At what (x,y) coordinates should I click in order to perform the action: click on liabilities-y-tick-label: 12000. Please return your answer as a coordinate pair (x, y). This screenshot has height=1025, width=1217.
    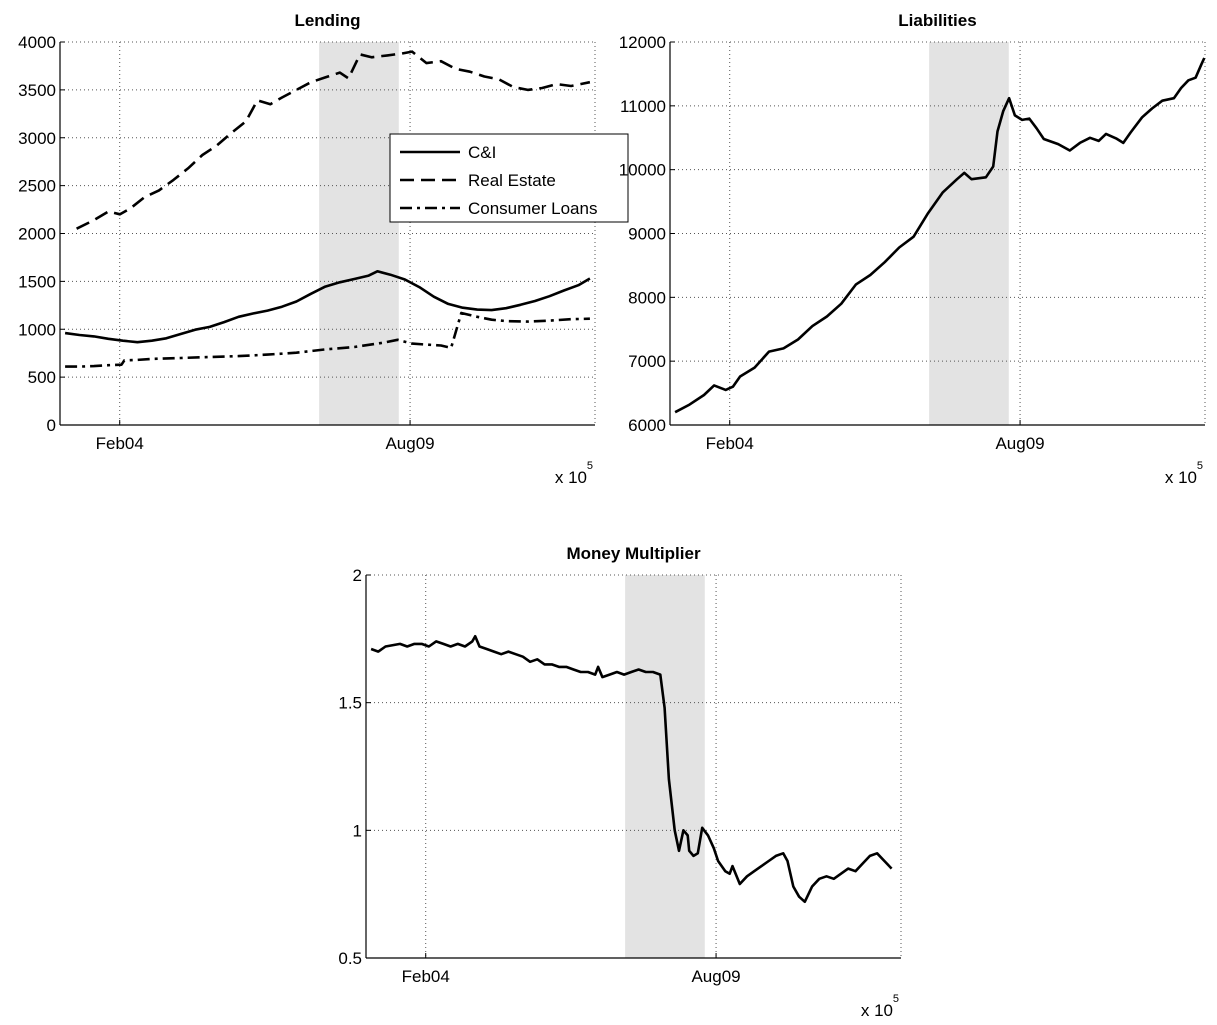
    Looking at the image, I should click on (642, 42).